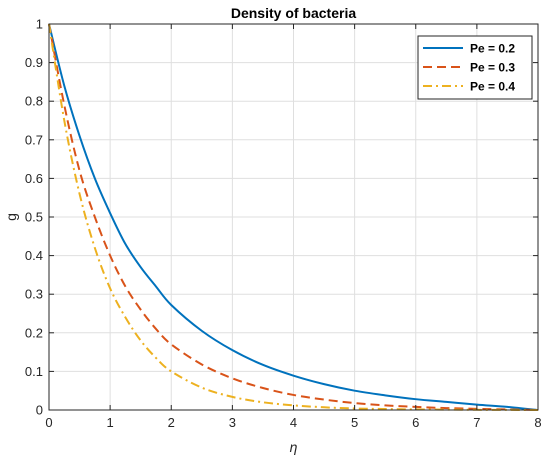  What do you see at coordinates (232, 422) in the screenshot?
I see `x-tick-label: 3` at bounding box center [232, 422].